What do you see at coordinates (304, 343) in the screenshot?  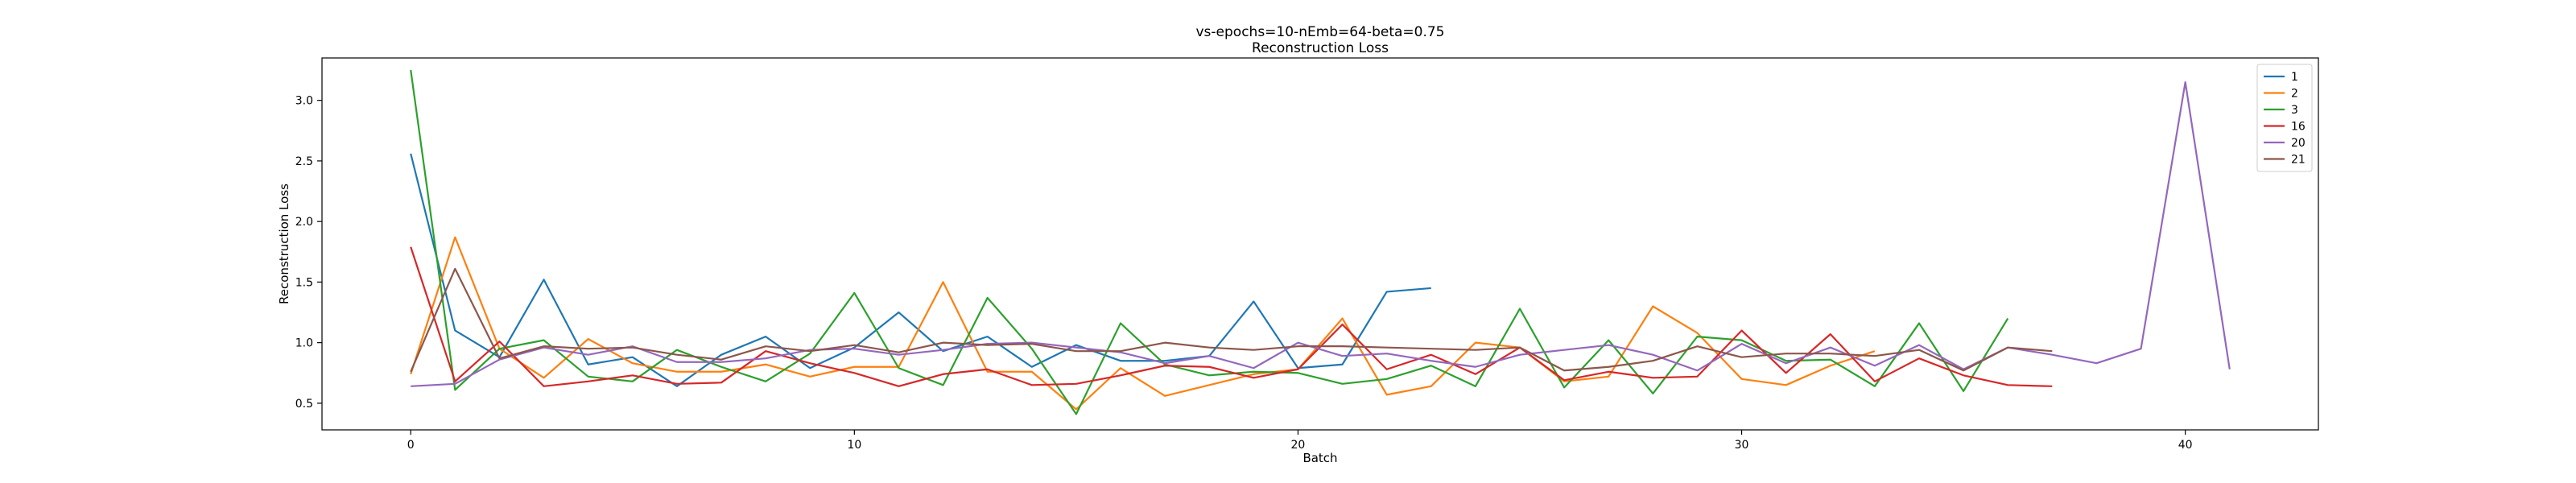 I see `y-tick-label: 1.0` at bounding box center [304, 343].